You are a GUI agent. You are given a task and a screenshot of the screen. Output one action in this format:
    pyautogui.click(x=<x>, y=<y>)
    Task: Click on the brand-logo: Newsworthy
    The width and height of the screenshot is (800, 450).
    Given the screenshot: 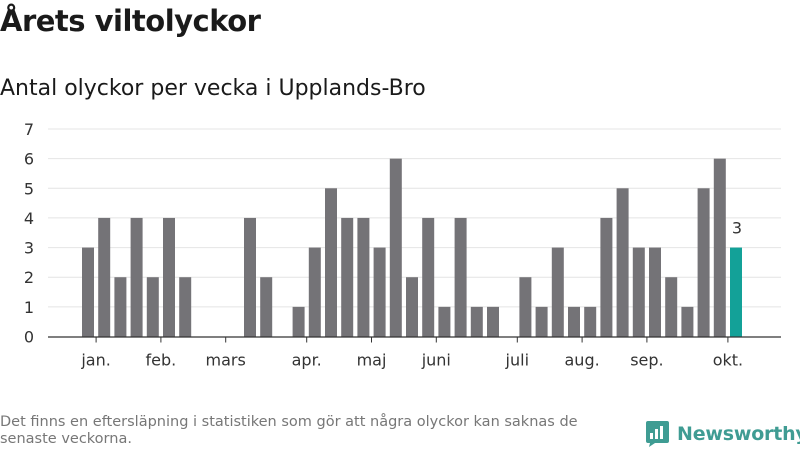 What is the action you would take?
    pyautogui.click(x=722, y=434)
    